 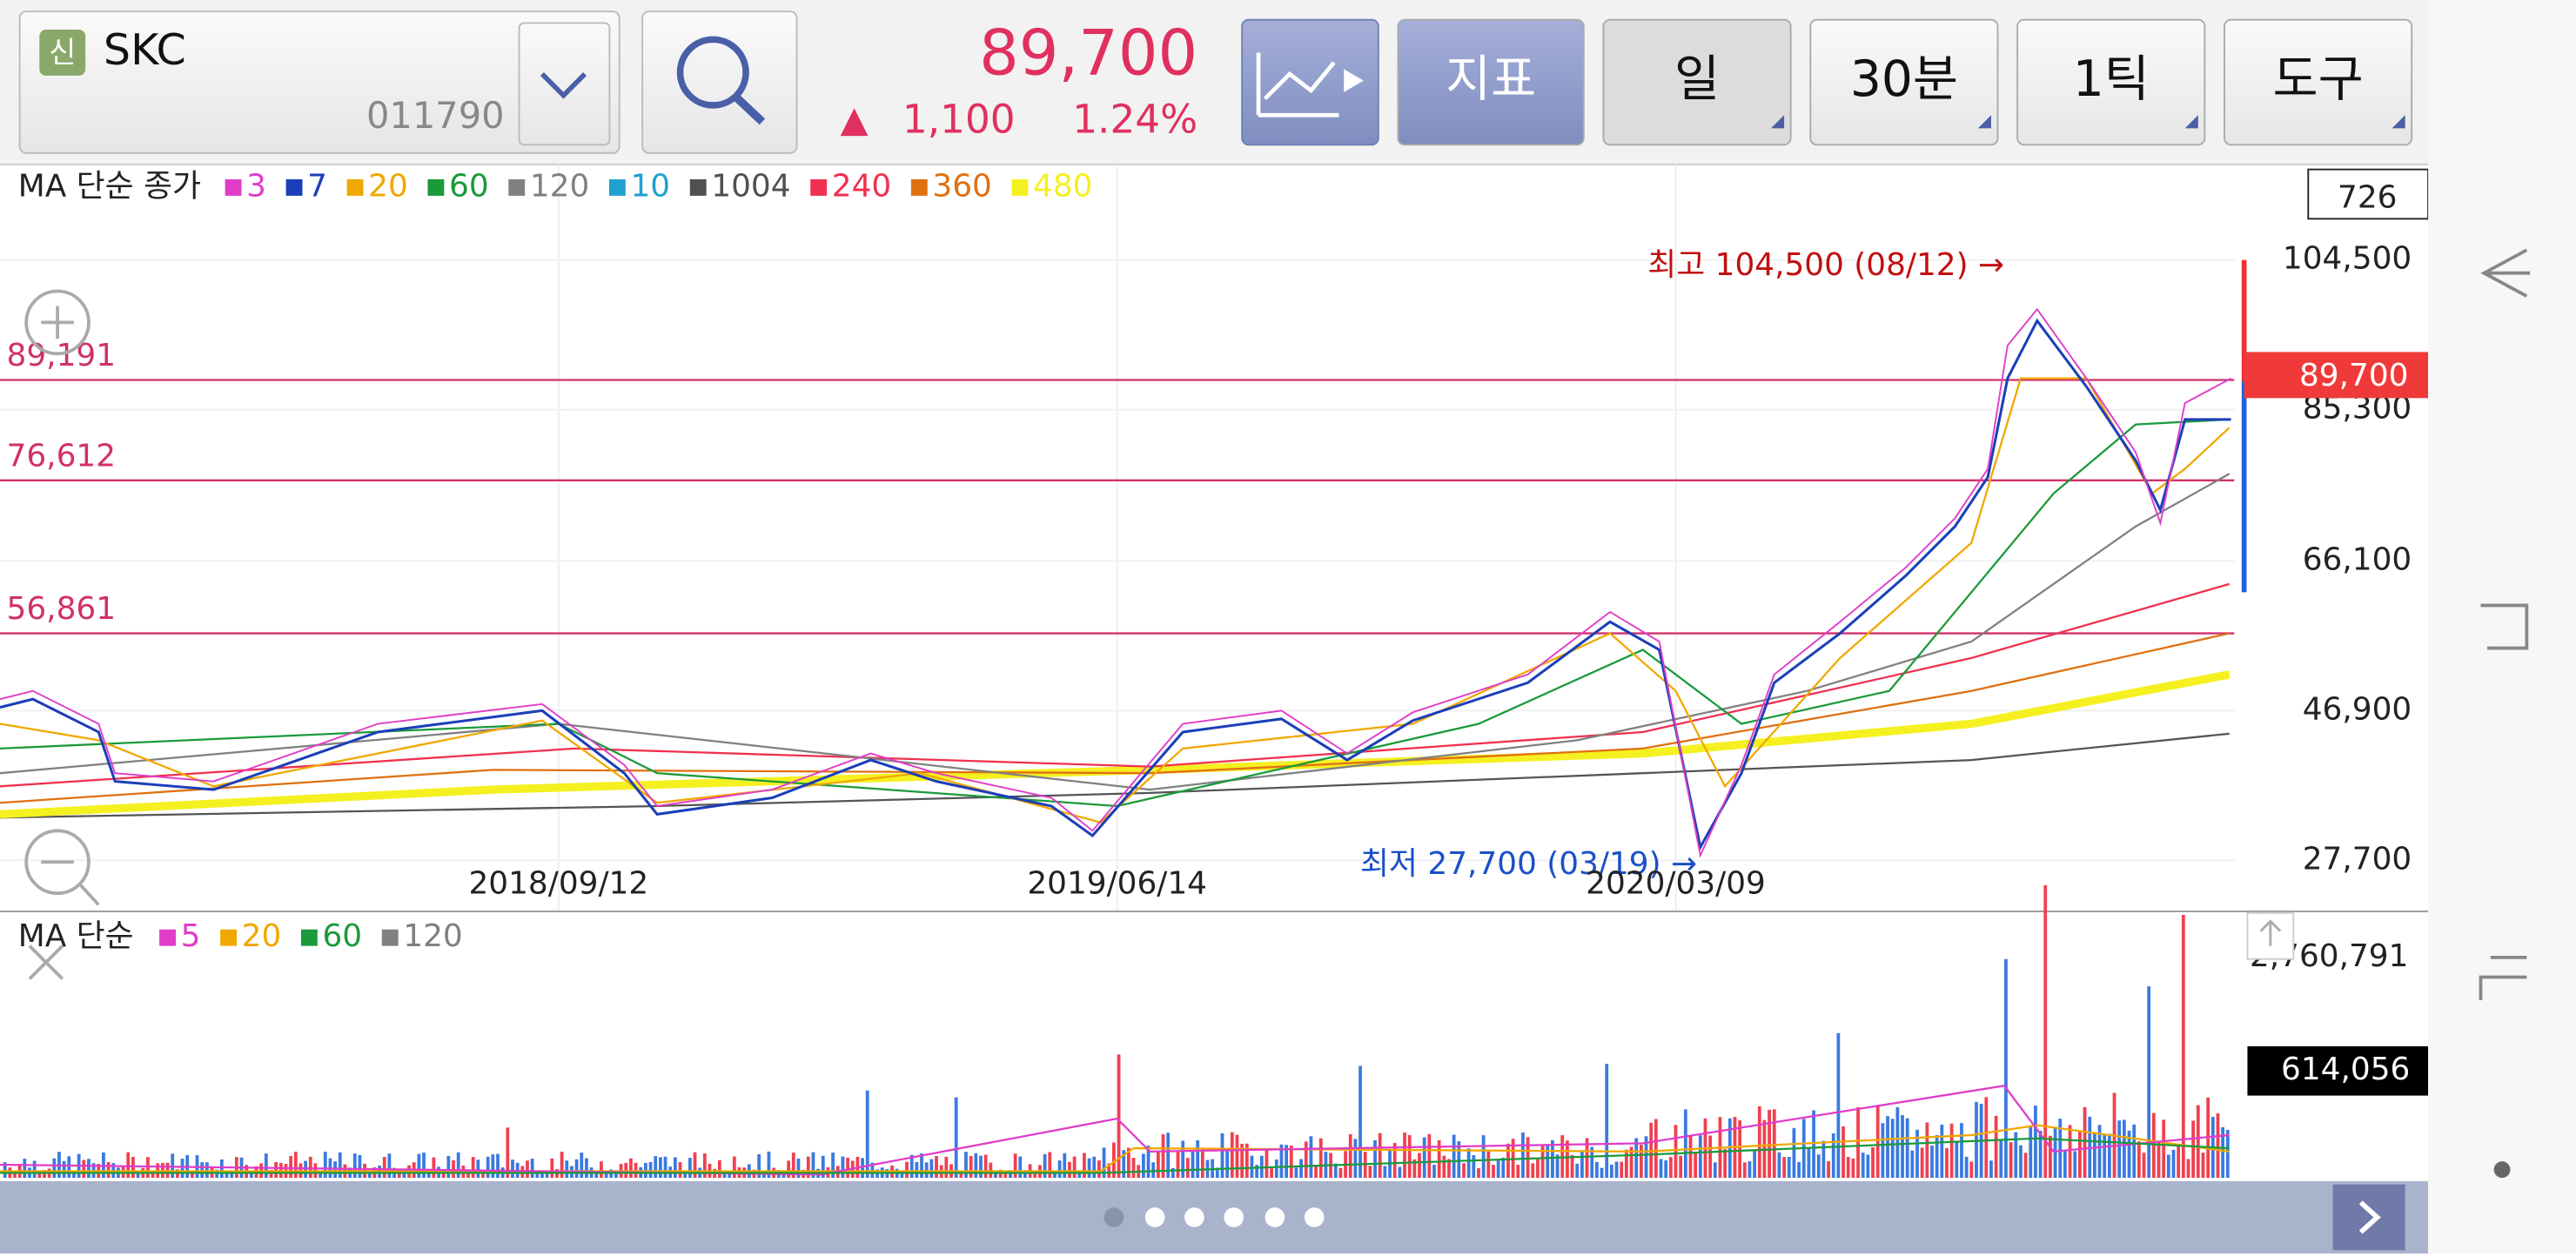 What do you see at coordinates (2503, 977) in the screenshot?
I see `nav-home` at bounding box center [2503, 977].